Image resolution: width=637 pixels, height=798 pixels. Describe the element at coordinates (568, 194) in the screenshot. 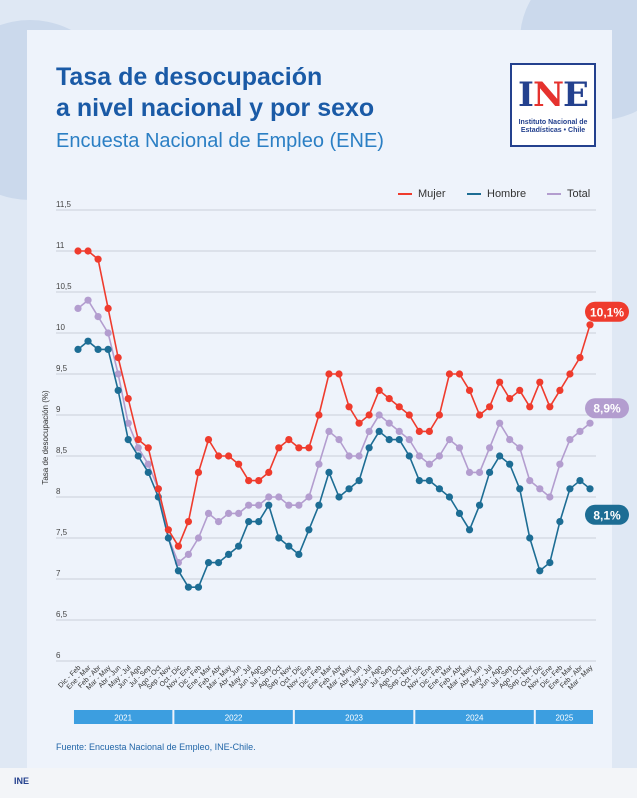

I see `legend-item-total: Total` at that location.